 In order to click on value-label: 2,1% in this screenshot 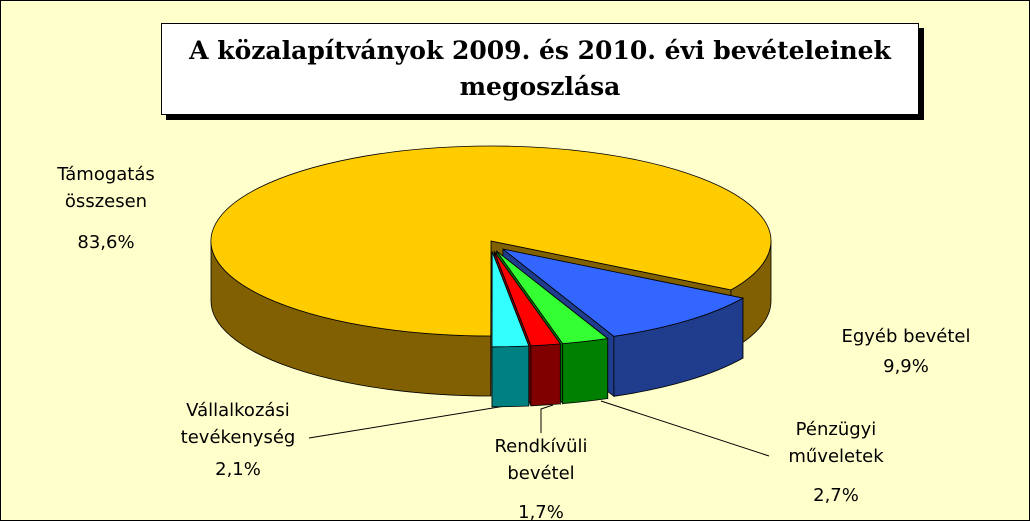, I will do `click(238, 469)`.